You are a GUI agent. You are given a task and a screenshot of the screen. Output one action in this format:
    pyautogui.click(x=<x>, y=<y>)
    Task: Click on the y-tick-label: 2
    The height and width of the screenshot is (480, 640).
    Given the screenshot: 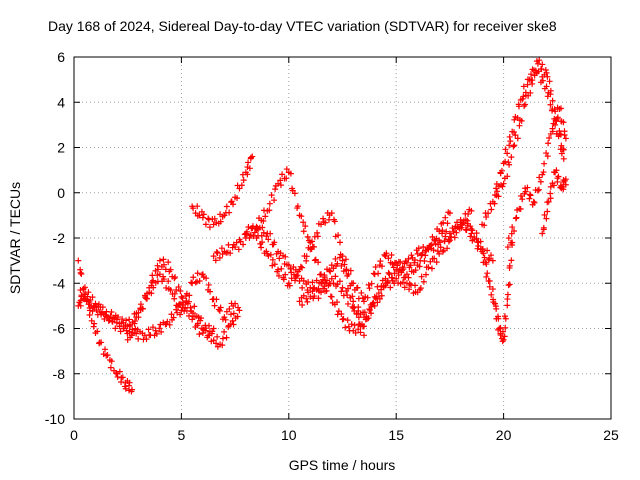 What is the action you would take?
    pyautogui.click(x=61, y=148)
    